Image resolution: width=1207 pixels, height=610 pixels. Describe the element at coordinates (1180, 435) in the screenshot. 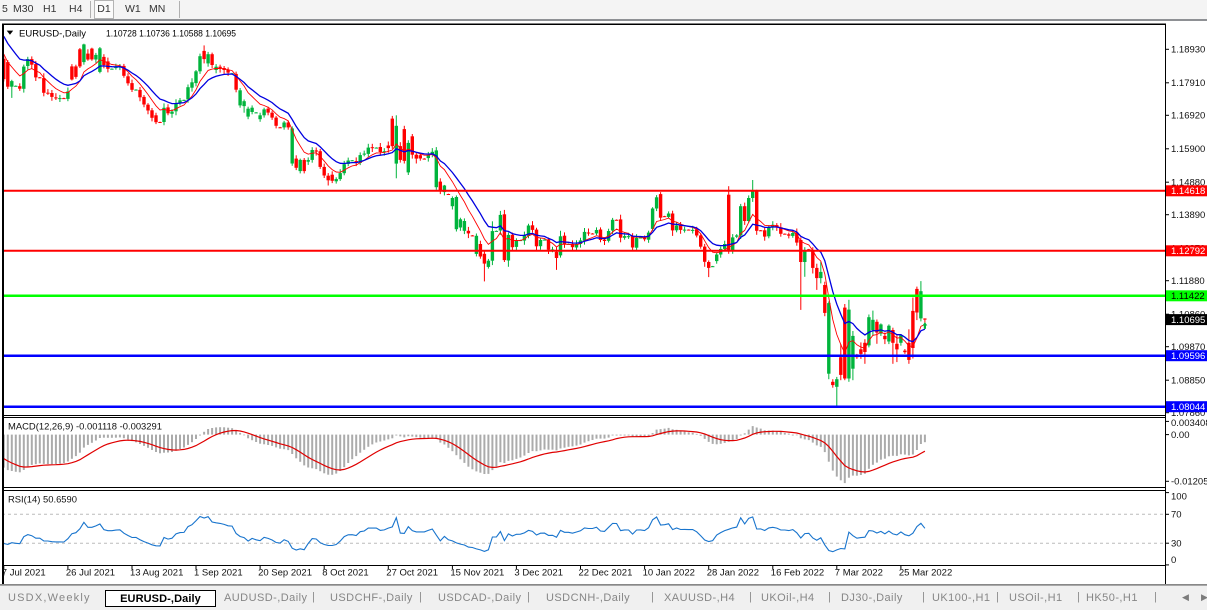

I see `svg-text: 0.00` at that location.